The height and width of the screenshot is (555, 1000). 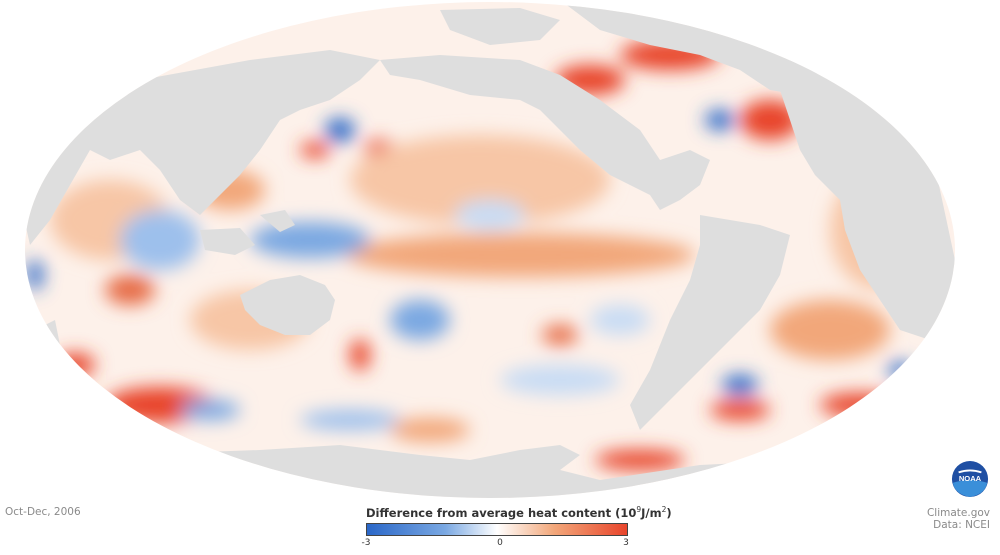 I want to click on legend-tick-mid: 0, so click(x=500, y=542).